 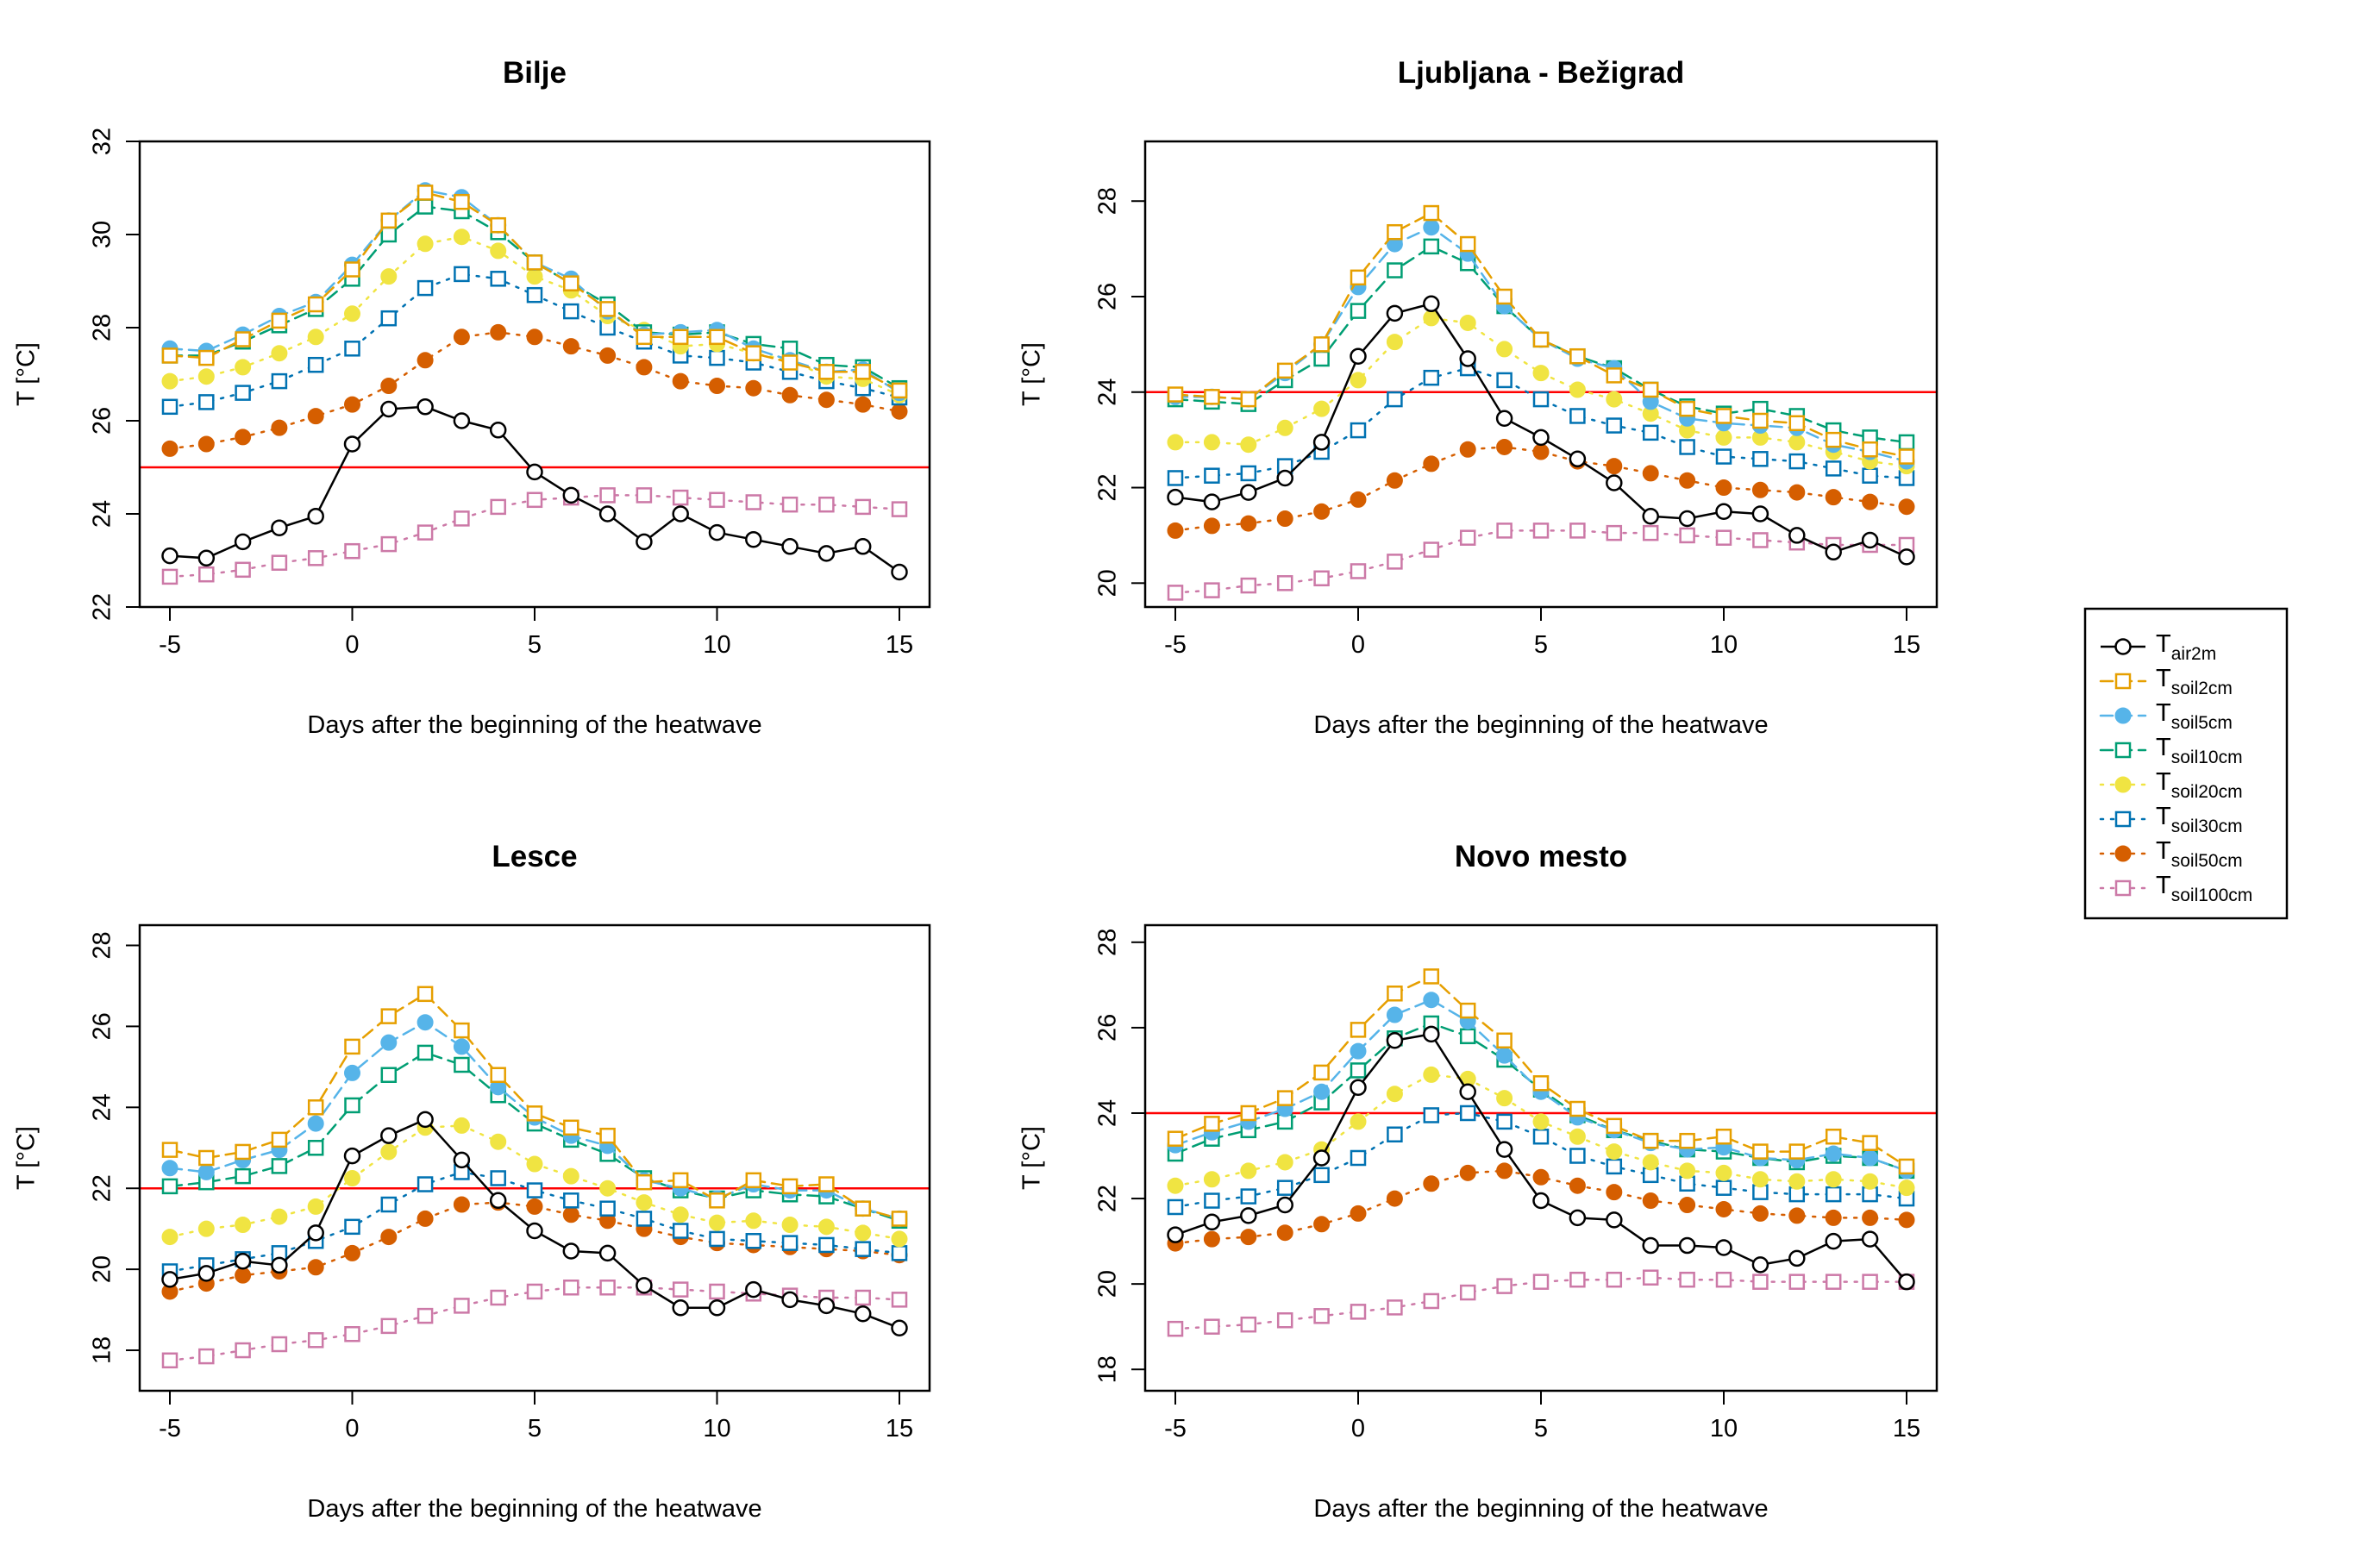 What do you see at coordinates (535, 1182) in the screenshot?
I see `series-soil20cm` at bounding box center [535, 1182].